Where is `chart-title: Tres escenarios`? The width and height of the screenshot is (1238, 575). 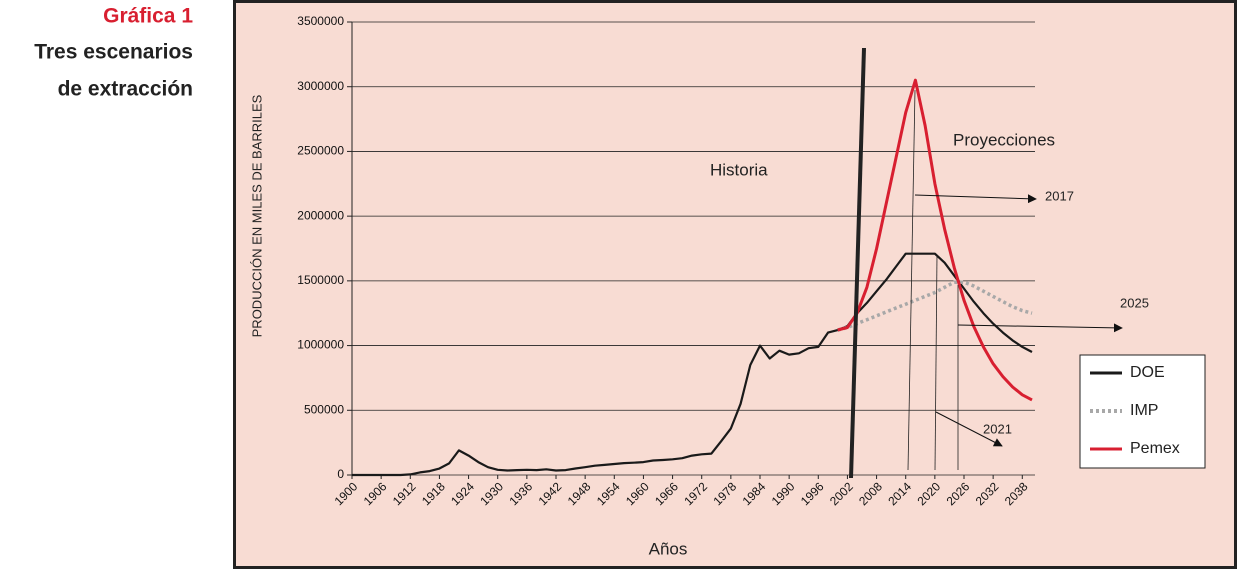
chart-title: Tres escenarios is located at coordinates (113, 52).